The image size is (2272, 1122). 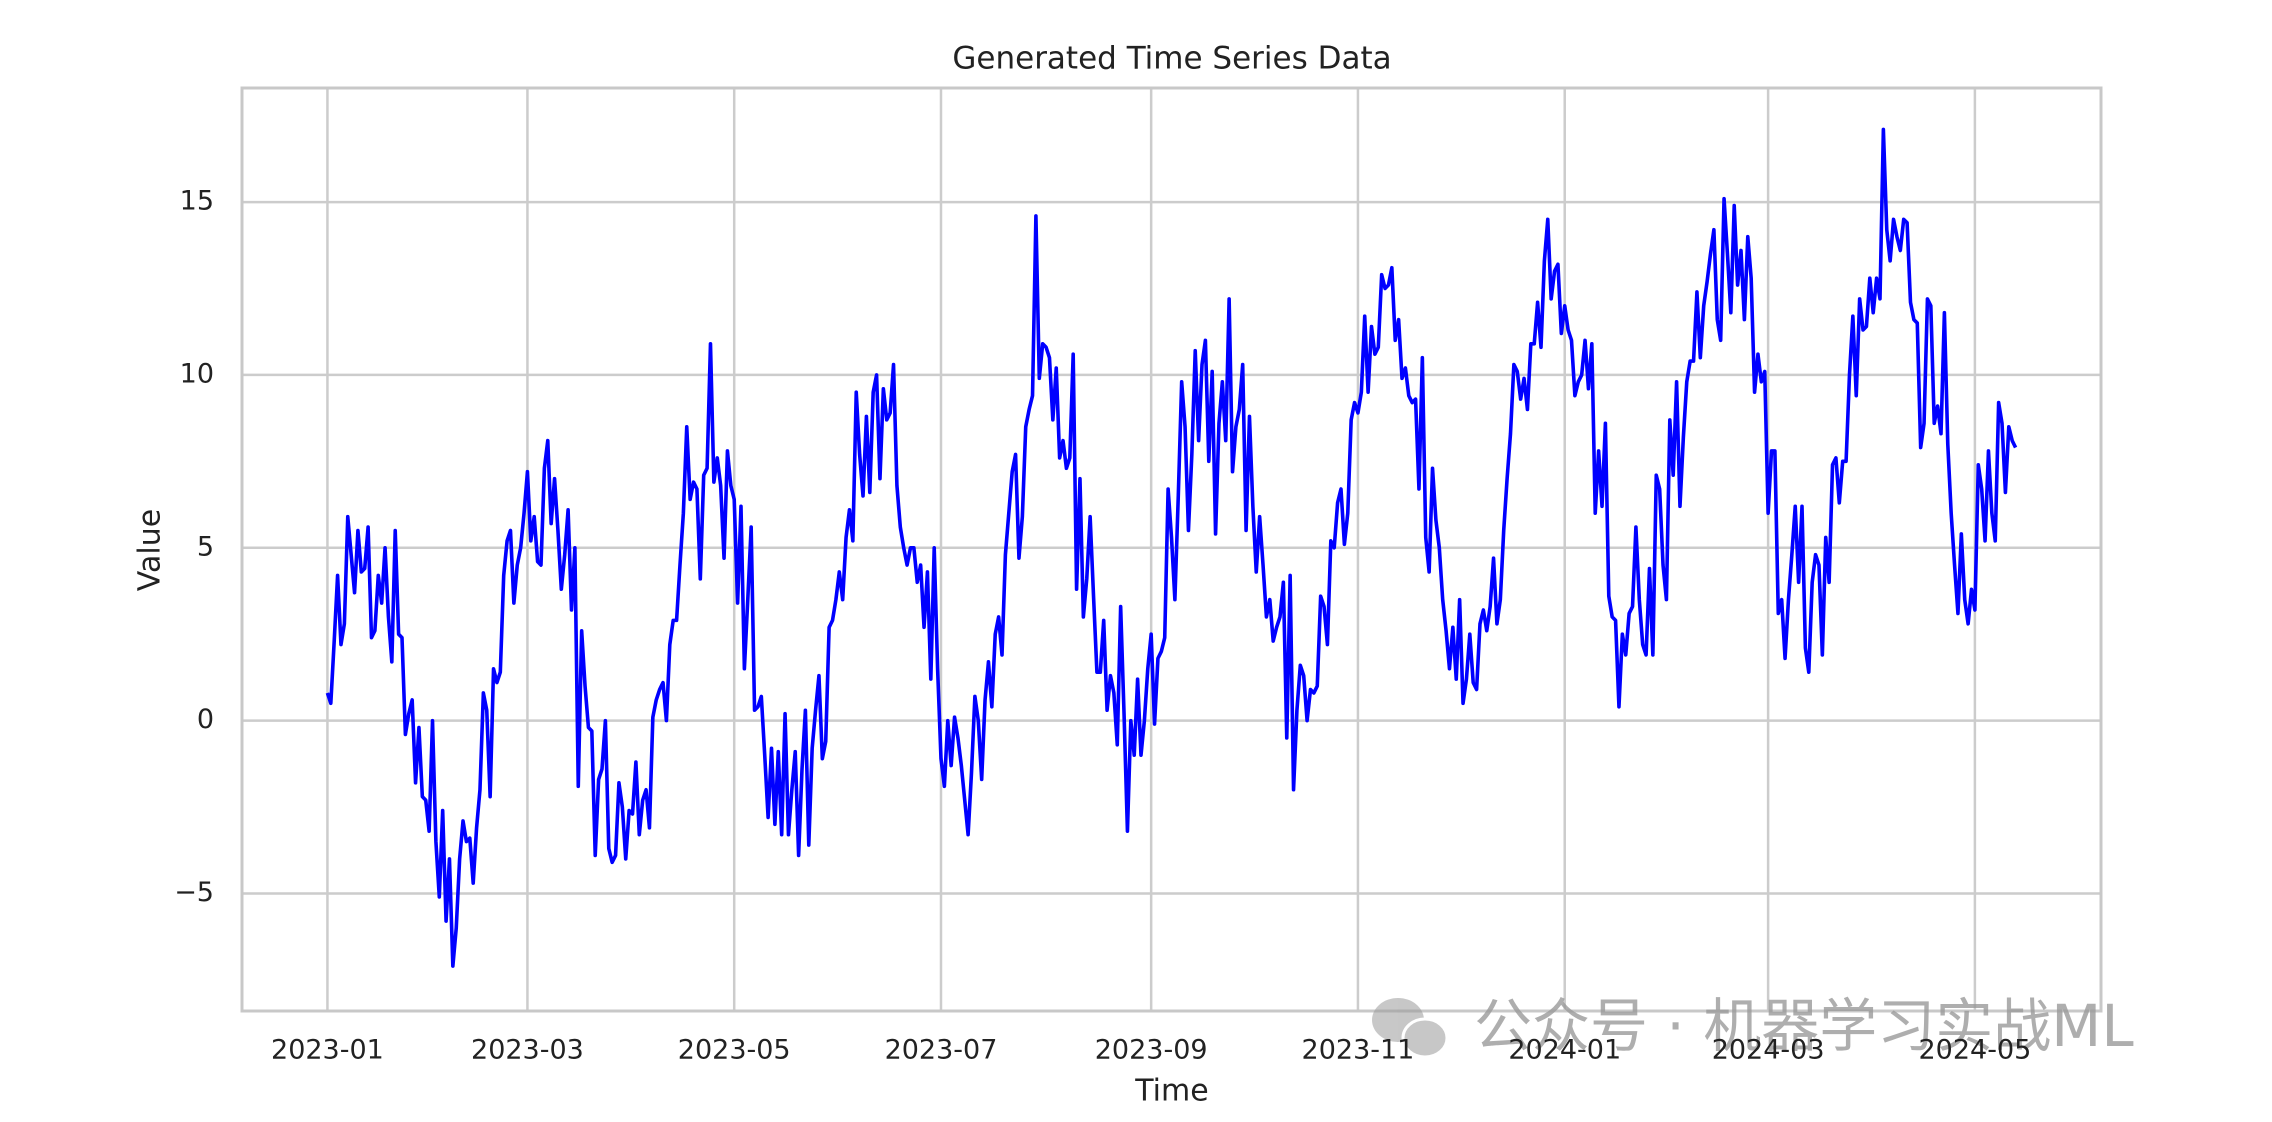 I want to click on y-axis-label: Value, so click(x=150, y=550).